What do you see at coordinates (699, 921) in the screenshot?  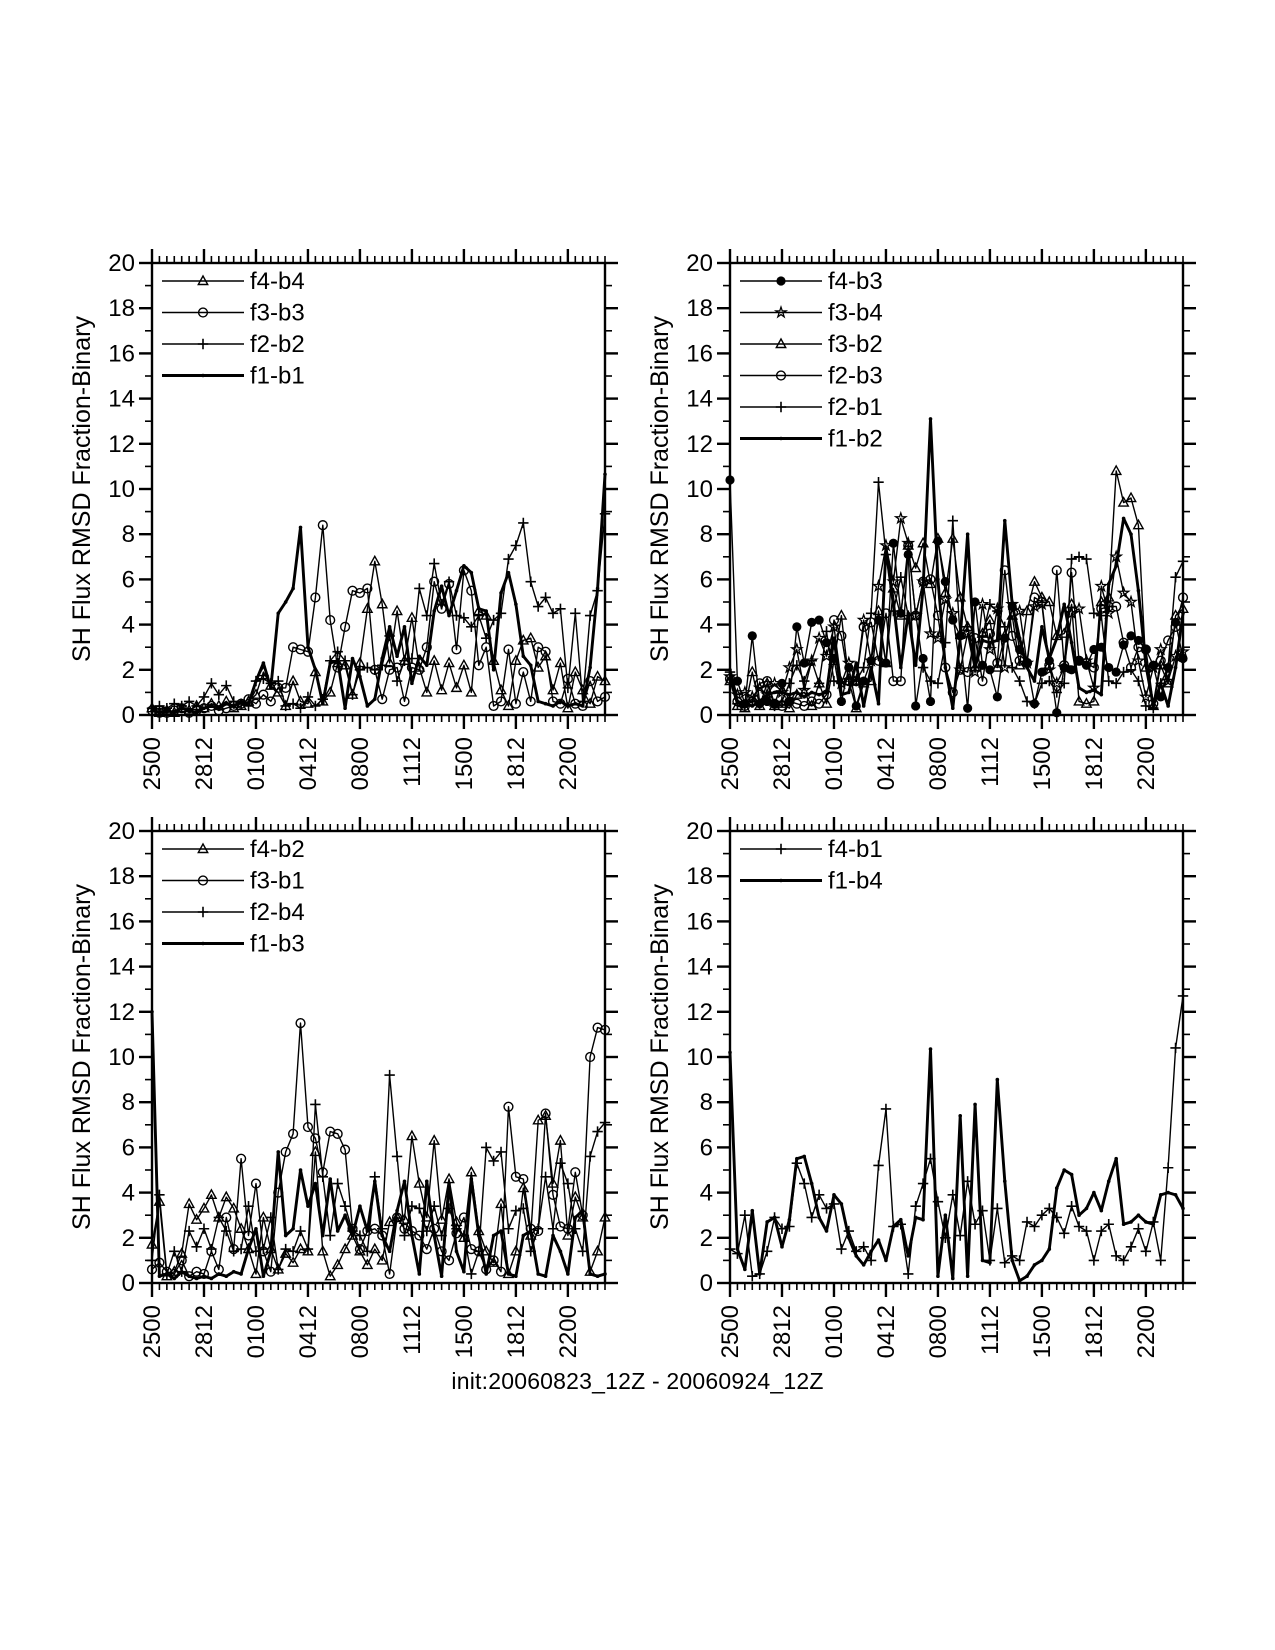 I see `y-tick-label: 16` at bounding box center [699, 921].